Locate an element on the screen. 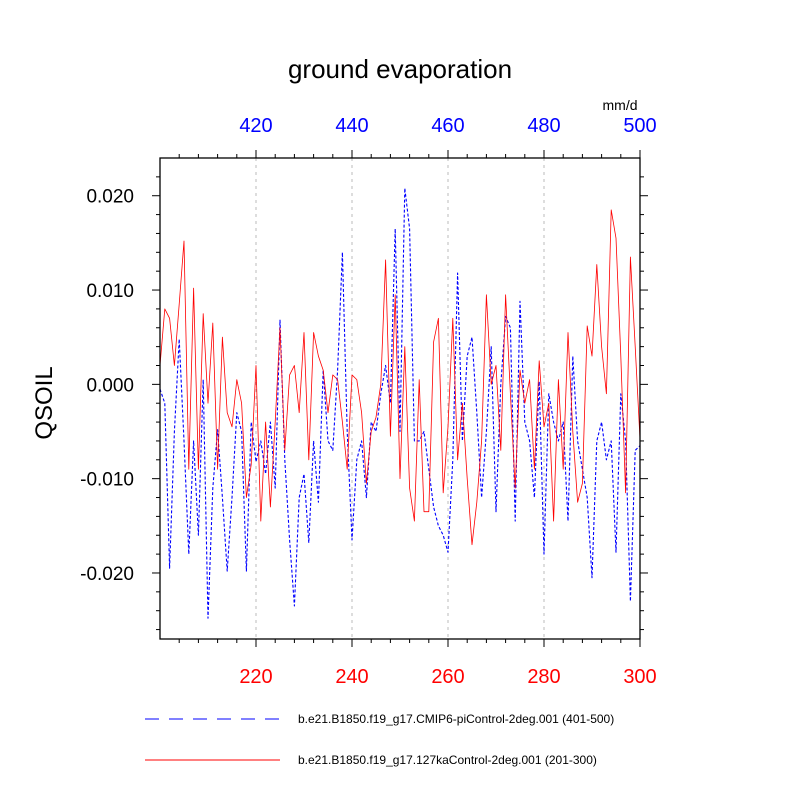  top-tick-label-500: 500 is located at coordinates (639, 126).